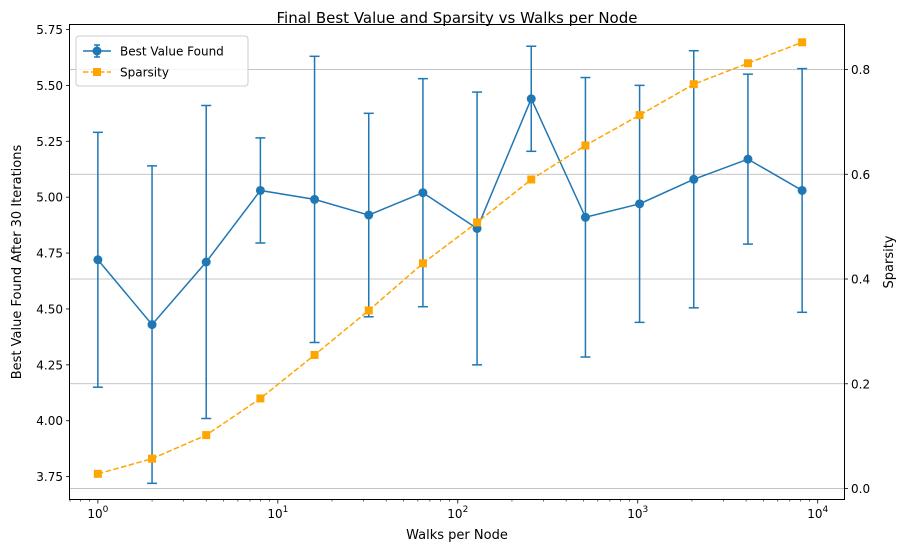  I want to click on x-tick-label-10: 10¹, so click(277, 513).